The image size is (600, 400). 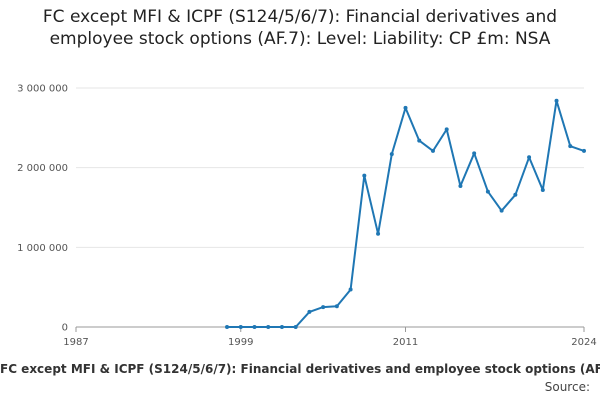 What do you see at coordinates (42, 89) in the screenshot?
I see `y-tick-label: 3 000 000` at bounding box center [42, 89].